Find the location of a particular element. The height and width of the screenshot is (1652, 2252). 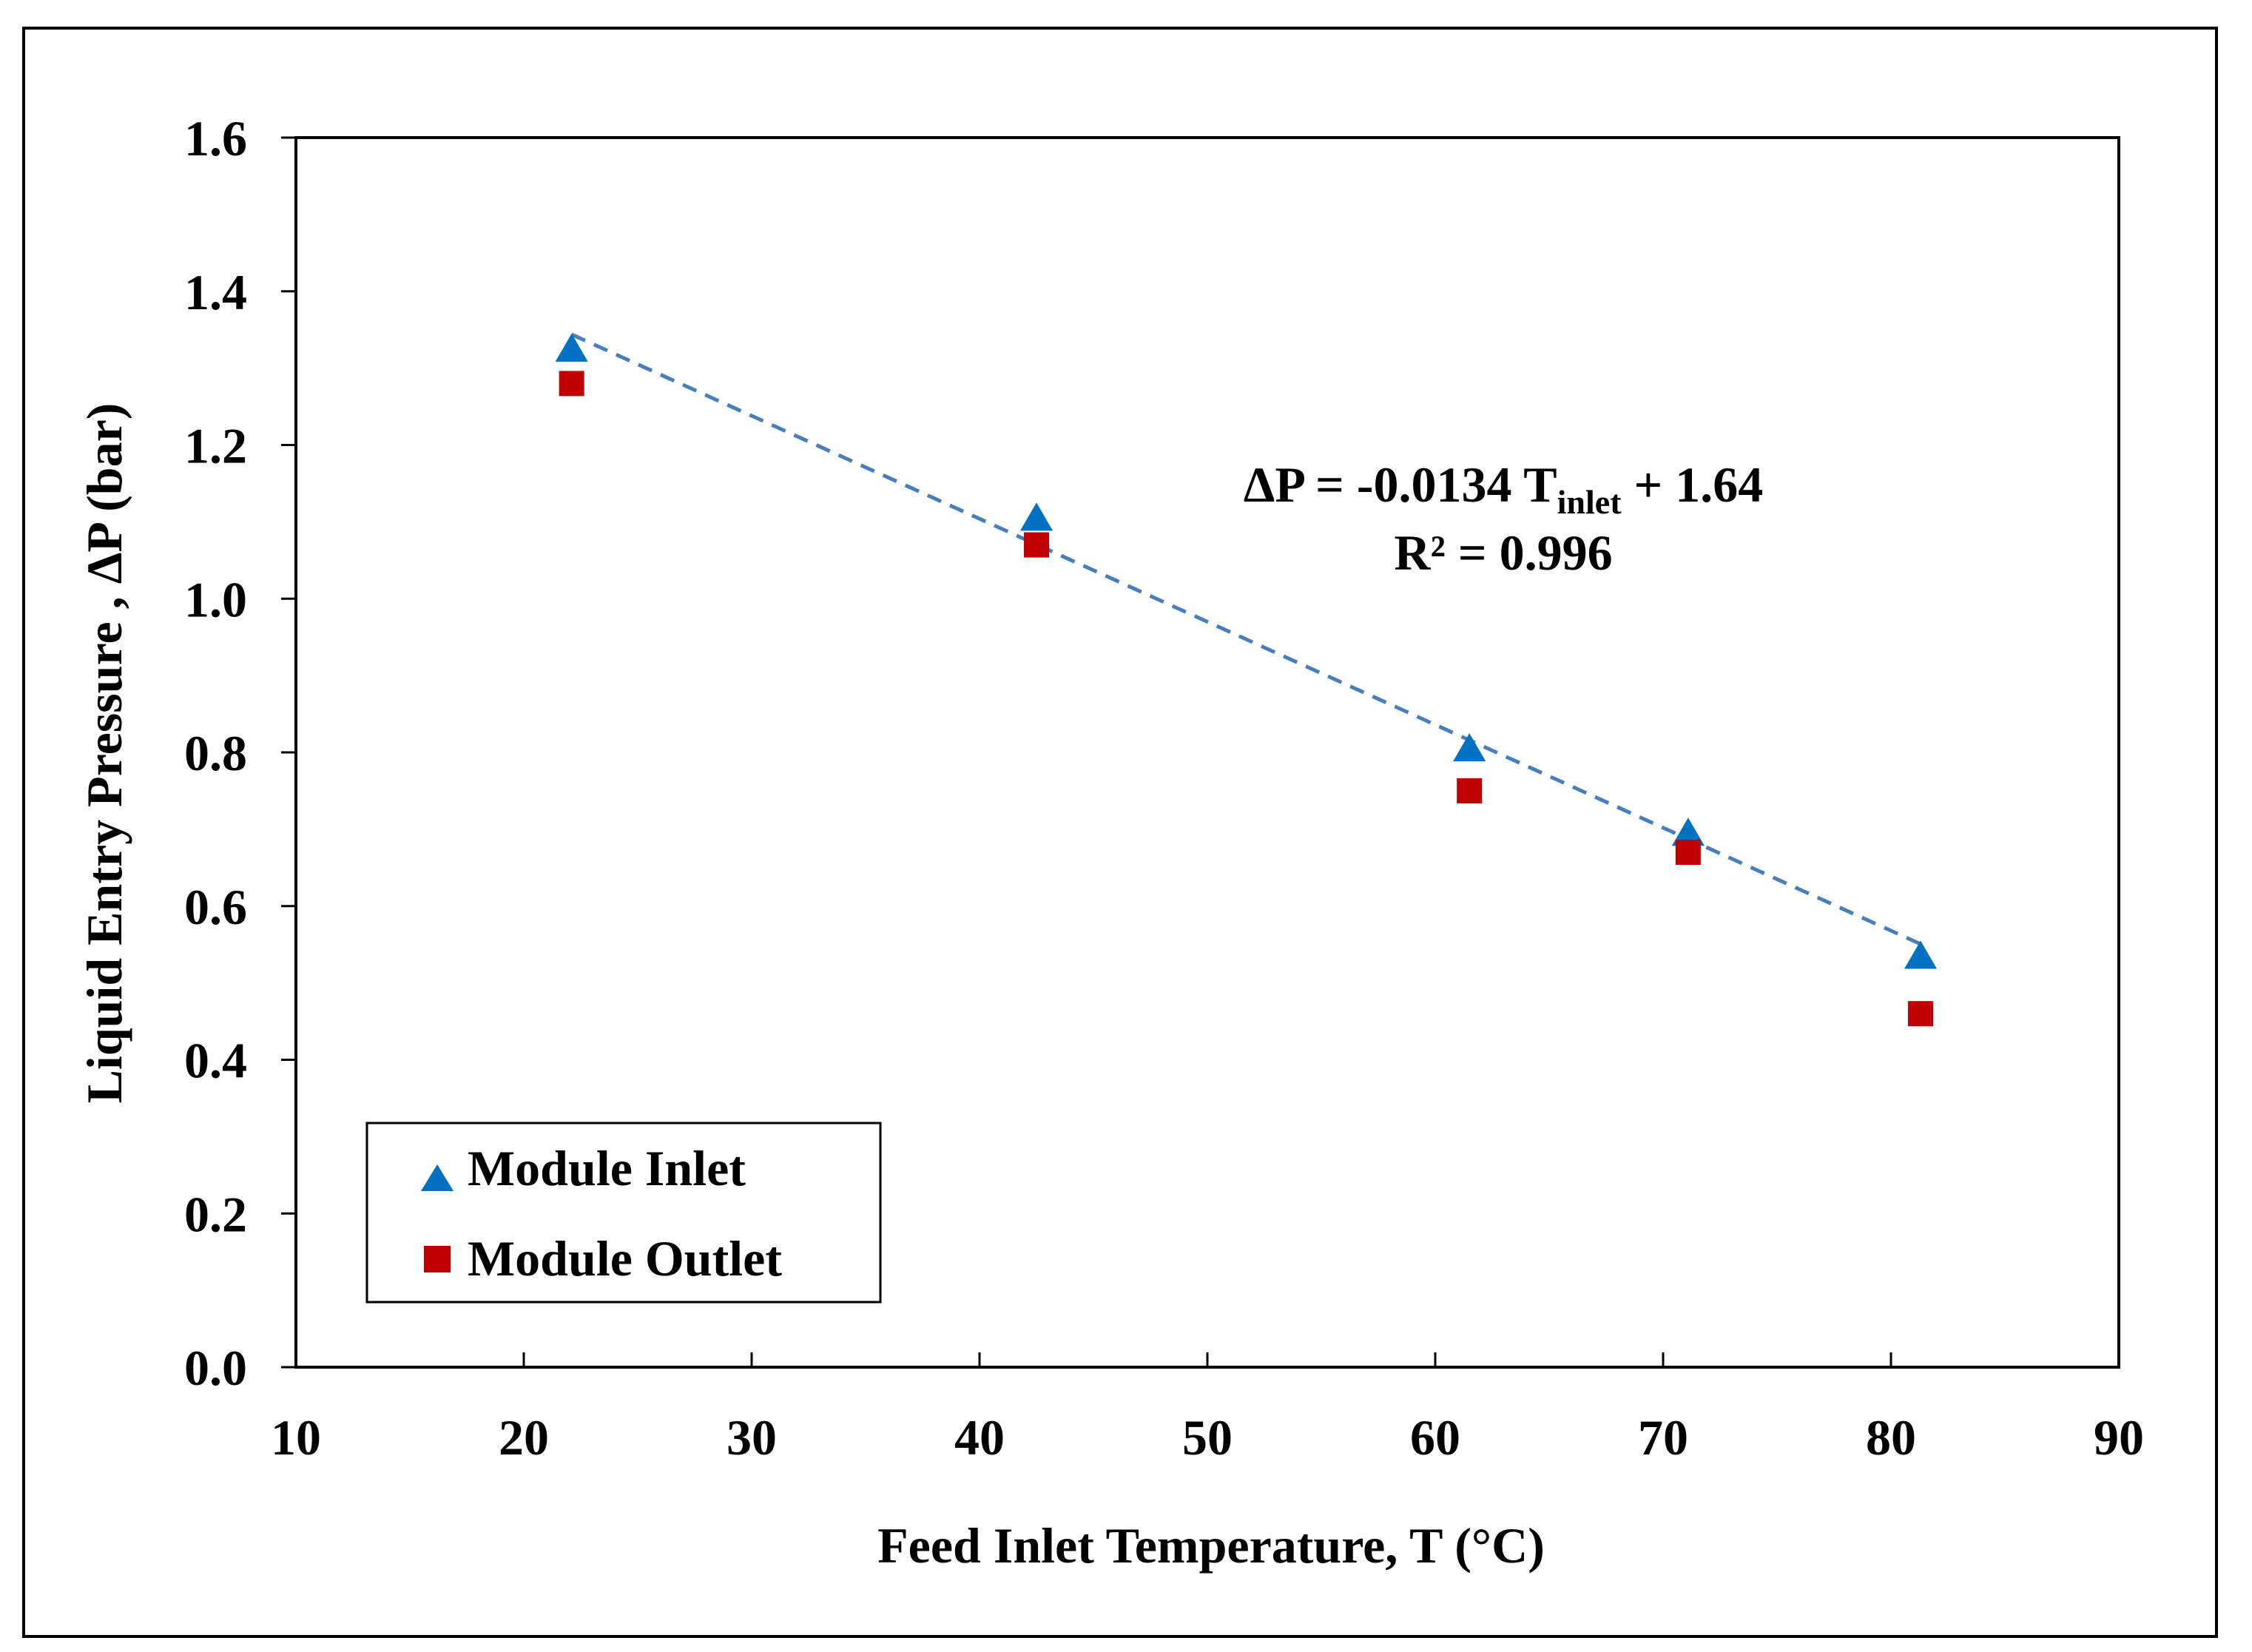

equation-main: ΔP = -0.0134 T is located at coordinates (1400, 484).